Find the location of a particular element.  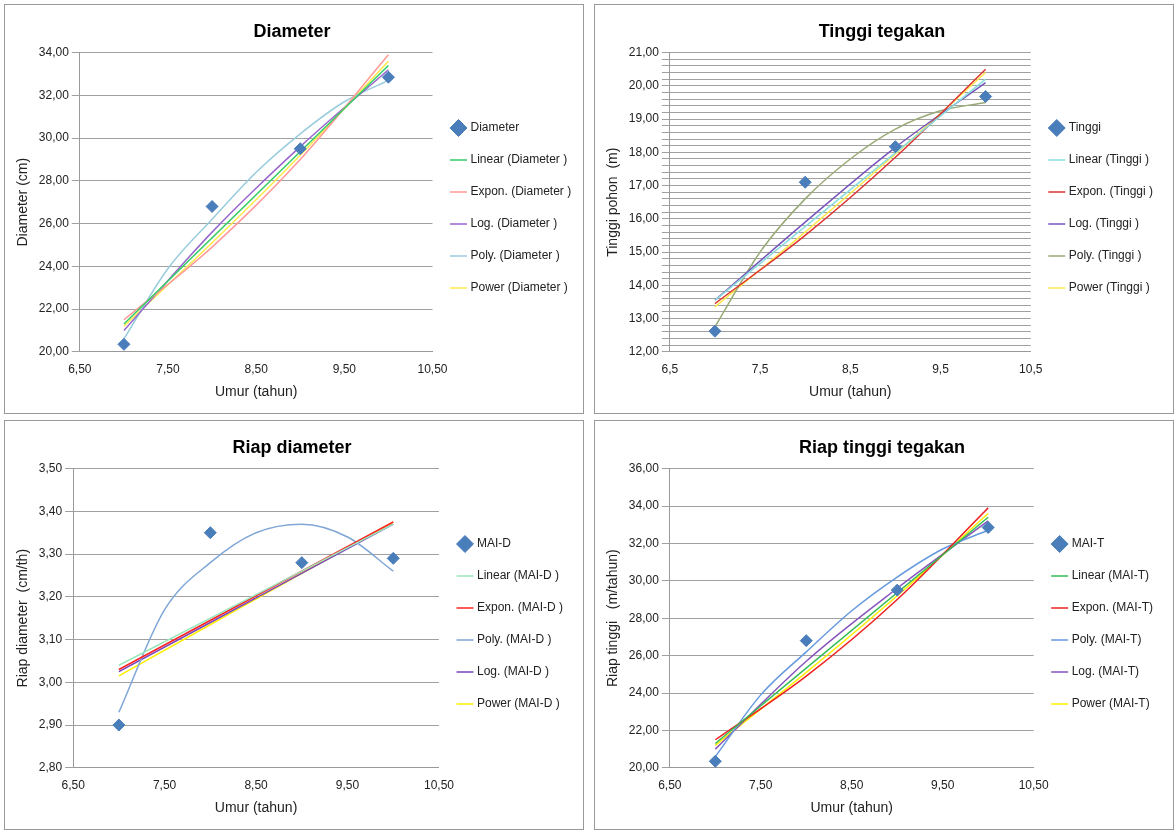

y-tick-label: 3,10 is located at coordinates (50, 638).